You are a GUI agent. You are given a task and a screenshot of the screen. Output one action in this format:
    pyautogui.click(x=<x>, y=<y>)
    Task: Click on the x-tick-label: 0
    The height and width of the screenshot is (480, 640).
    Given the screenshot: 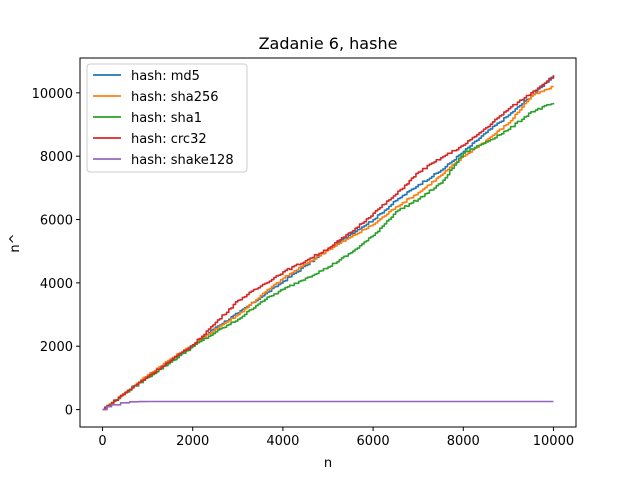 What is the action you would take?
    pyautogui.click(x=102, y=441)
    